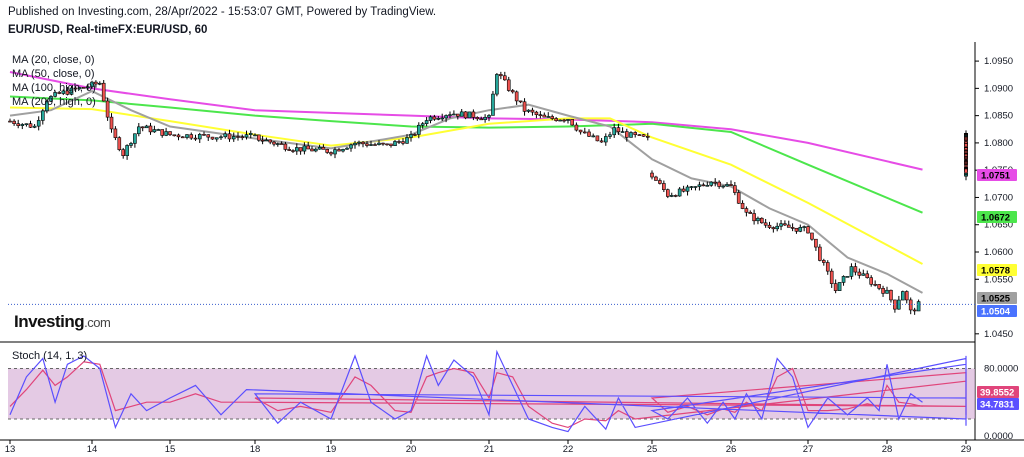 This screenshot has width=1024, height=457. Describe the element at coordinates (996, 312) in the screenshot. I see `price-tag-label: 1.0504` at that location.